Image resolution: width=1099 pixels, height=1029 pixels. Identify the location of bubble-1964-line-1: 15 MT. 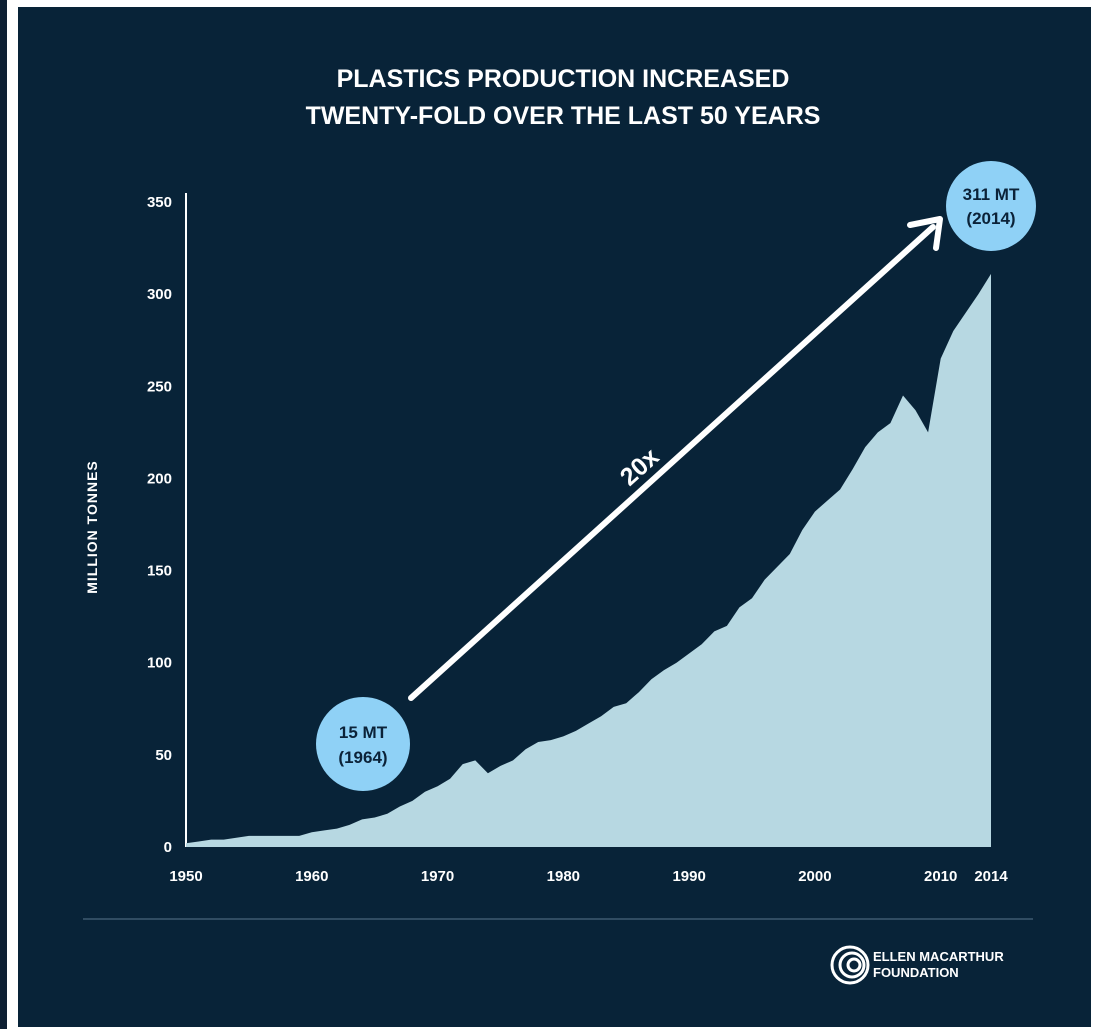
(363, 732).